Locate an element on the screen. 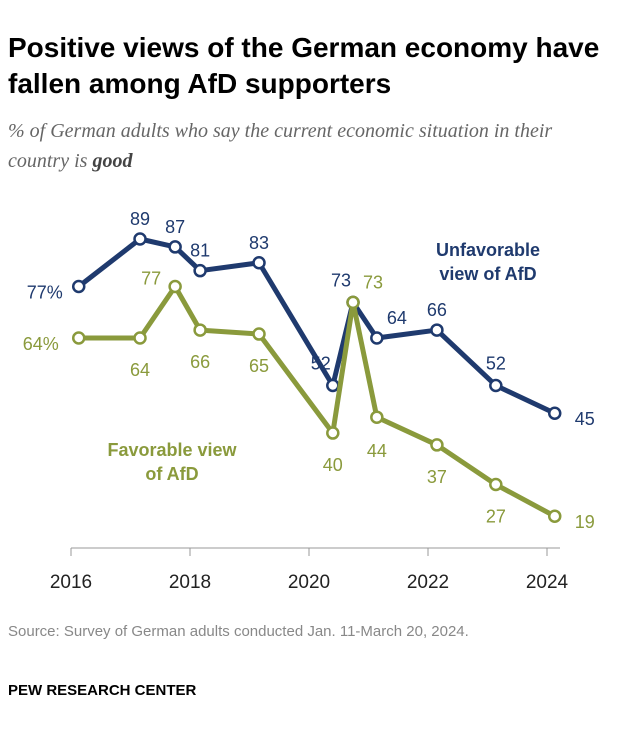 The height and width of the screenshot is (738, 620). org-name: PEW RESEARCH CENTER is located at coordinates (102, 690).